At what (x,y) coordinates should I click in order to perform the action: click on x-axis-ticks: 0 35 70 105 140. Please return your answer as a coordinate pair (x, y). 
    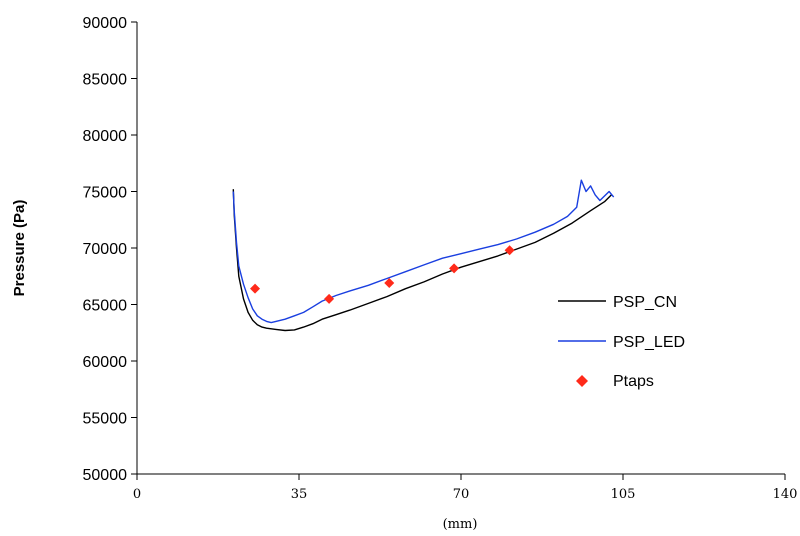
    Looking at the image, I should click on (465, 488).